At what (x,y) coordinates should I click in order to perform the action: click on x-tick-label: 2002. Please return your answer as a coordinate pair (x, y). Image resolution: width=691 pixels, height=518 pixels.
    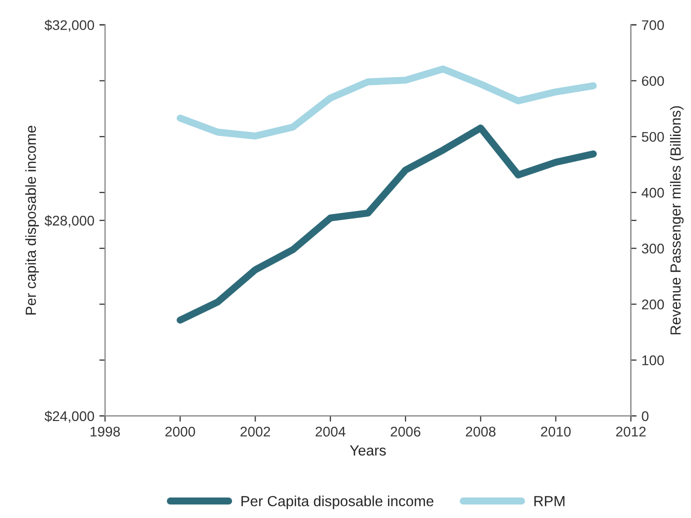
    Looking at the image, I should click on (255, 431).